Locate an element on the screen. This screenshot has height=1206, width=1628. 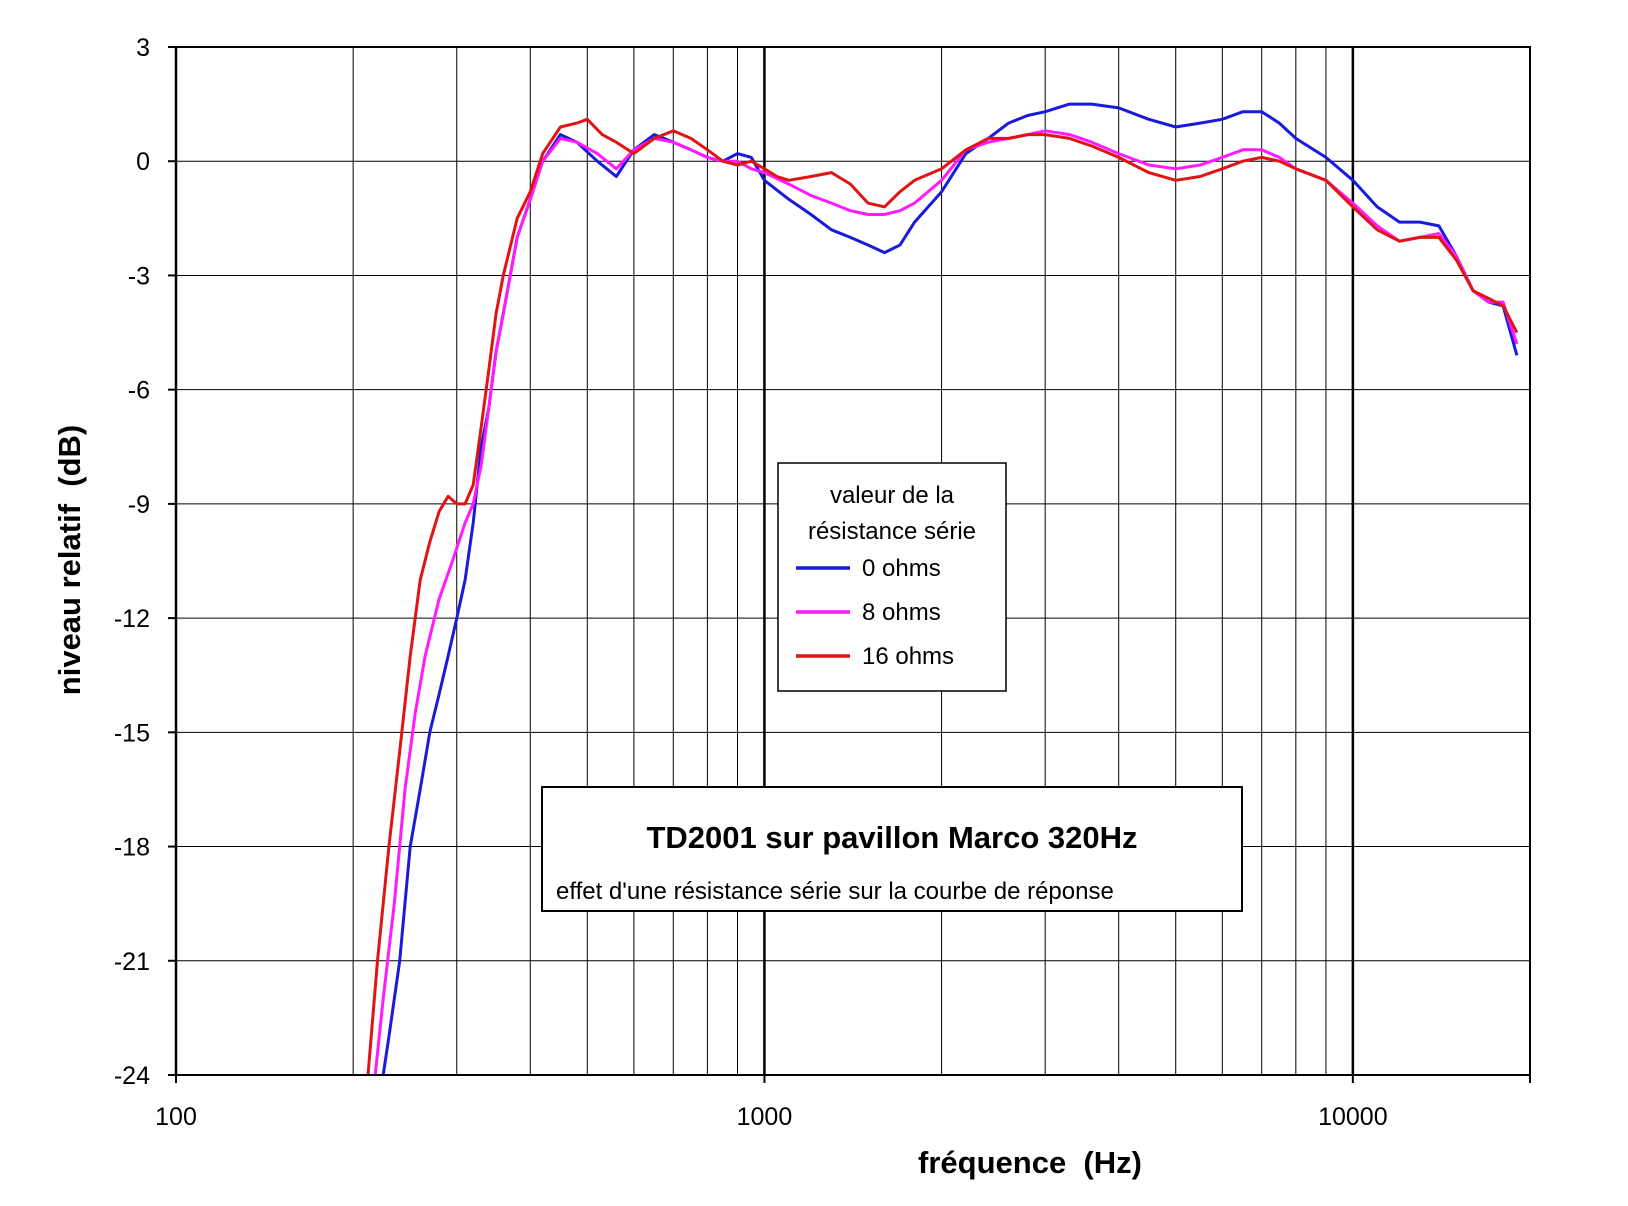
y-tick-label: -21 is located at coordinates (132, 962).